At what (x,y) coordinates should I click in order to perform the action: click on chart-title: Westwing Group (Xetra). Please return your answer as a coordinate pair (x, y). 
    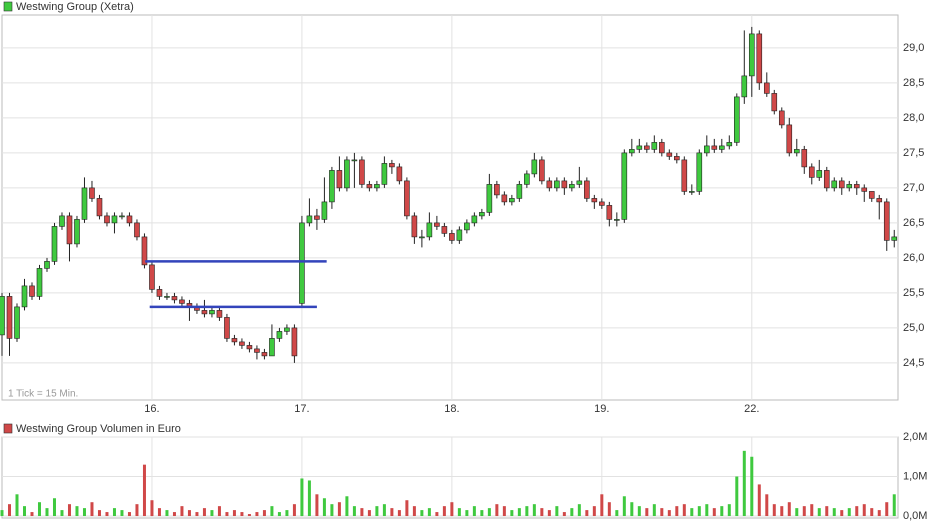
    Looking at the image, I should click on (75, 7).